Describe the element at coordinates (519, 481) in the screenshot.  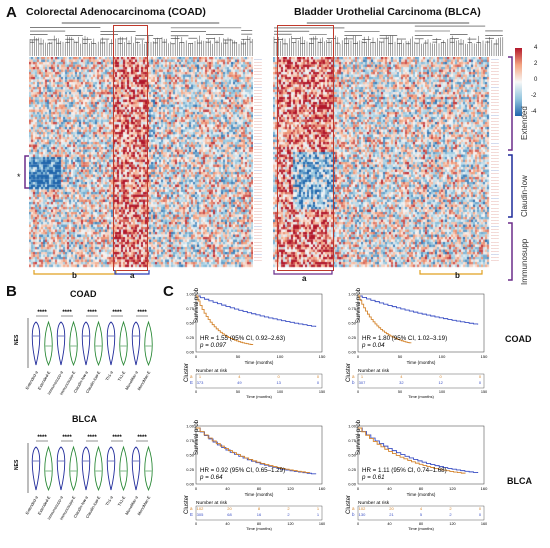
I see `km-row-label-blca: BLCA` at that location.